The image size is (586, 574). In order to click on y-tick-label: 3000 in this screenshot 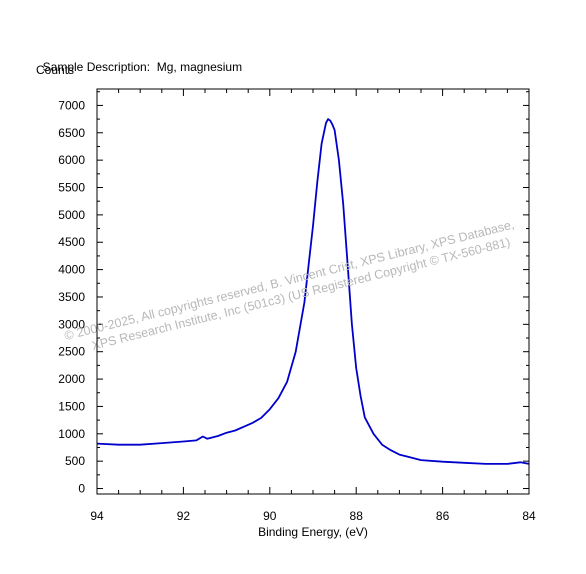, I will do `click(71, 324)`.